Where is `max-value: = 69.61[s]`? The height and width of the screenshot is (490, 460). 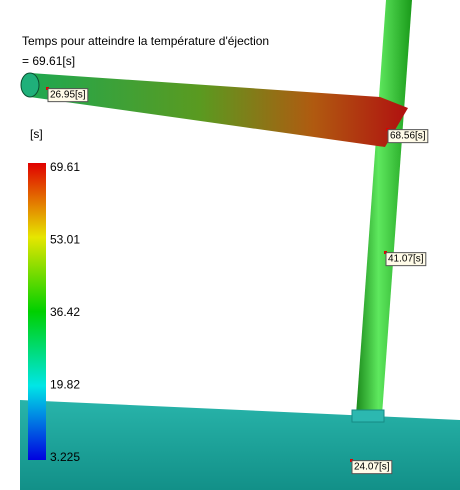
max-value: = 69.61[s] is located at coordinates (48, 61).